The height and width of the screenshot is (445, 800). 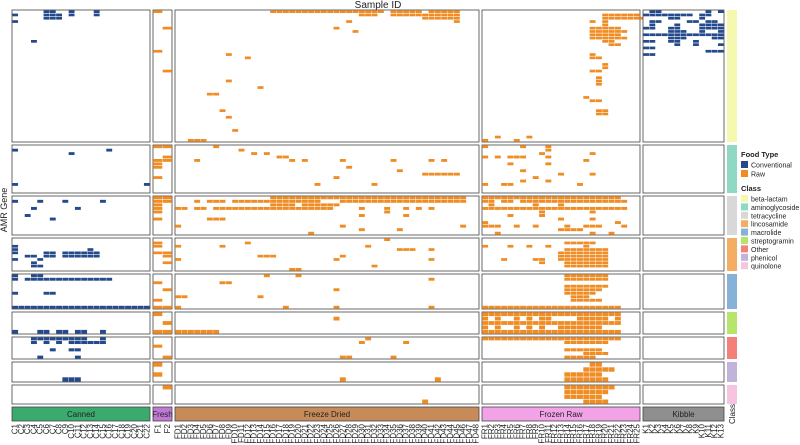 I want to click on sample-tick-label: FD24, so click(x=323, y=433).